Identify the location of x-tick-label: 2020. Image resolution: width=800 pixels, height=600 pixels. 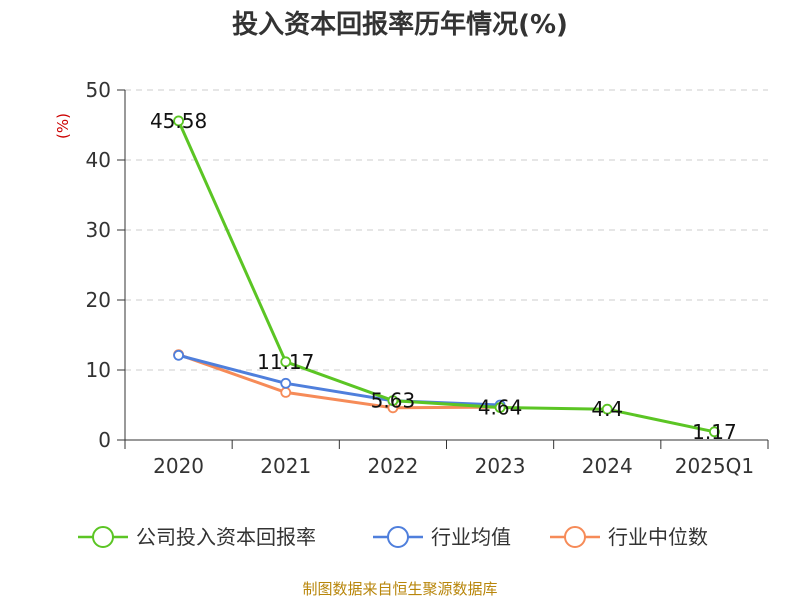
(178, 466).